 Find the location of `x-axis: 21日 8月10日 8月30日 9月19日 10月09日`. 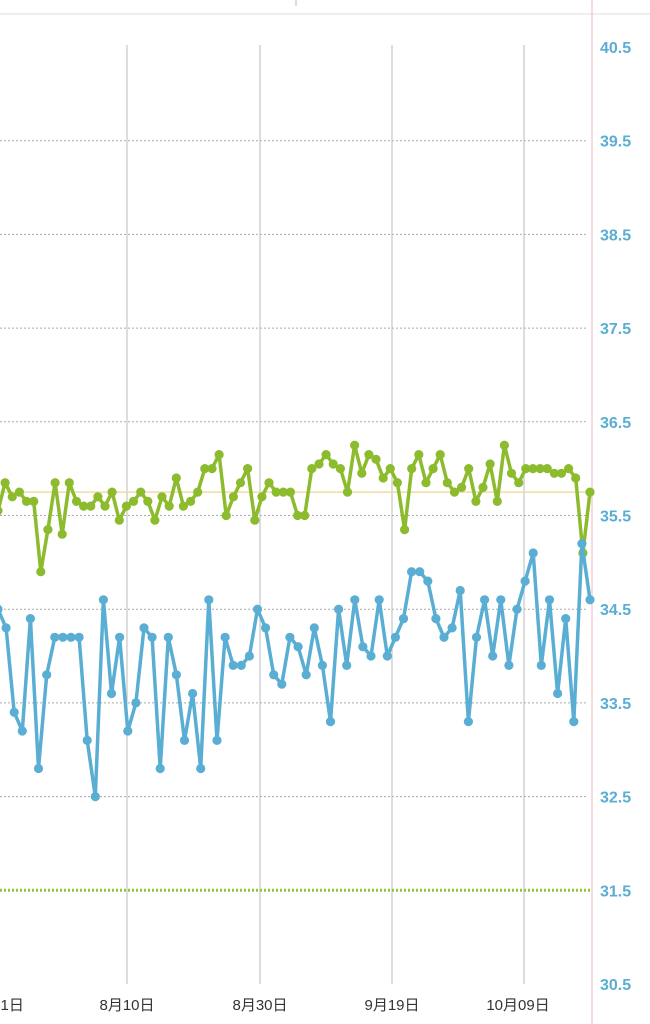

x-axis: 21日 8月10日 8月30日 9月19日 10月09日 is located at coordinates (275, 1005).